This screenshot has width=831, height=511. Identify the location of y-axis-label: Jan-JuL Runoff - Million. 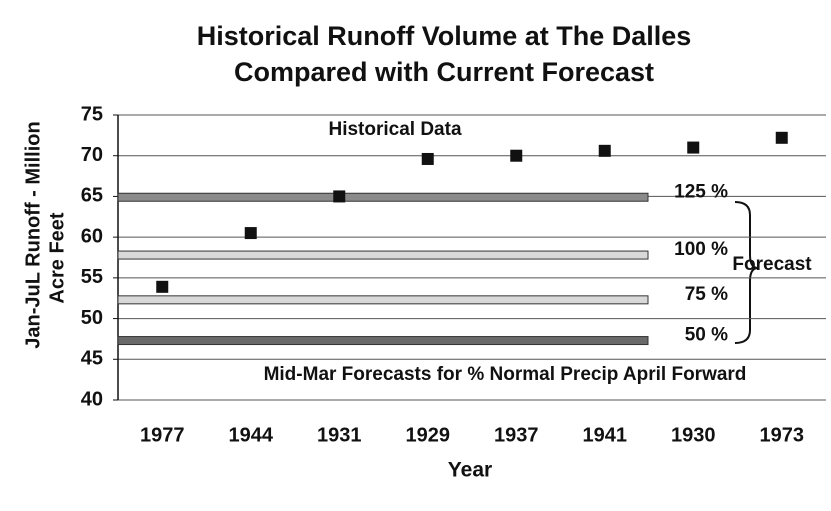
(33, 234).